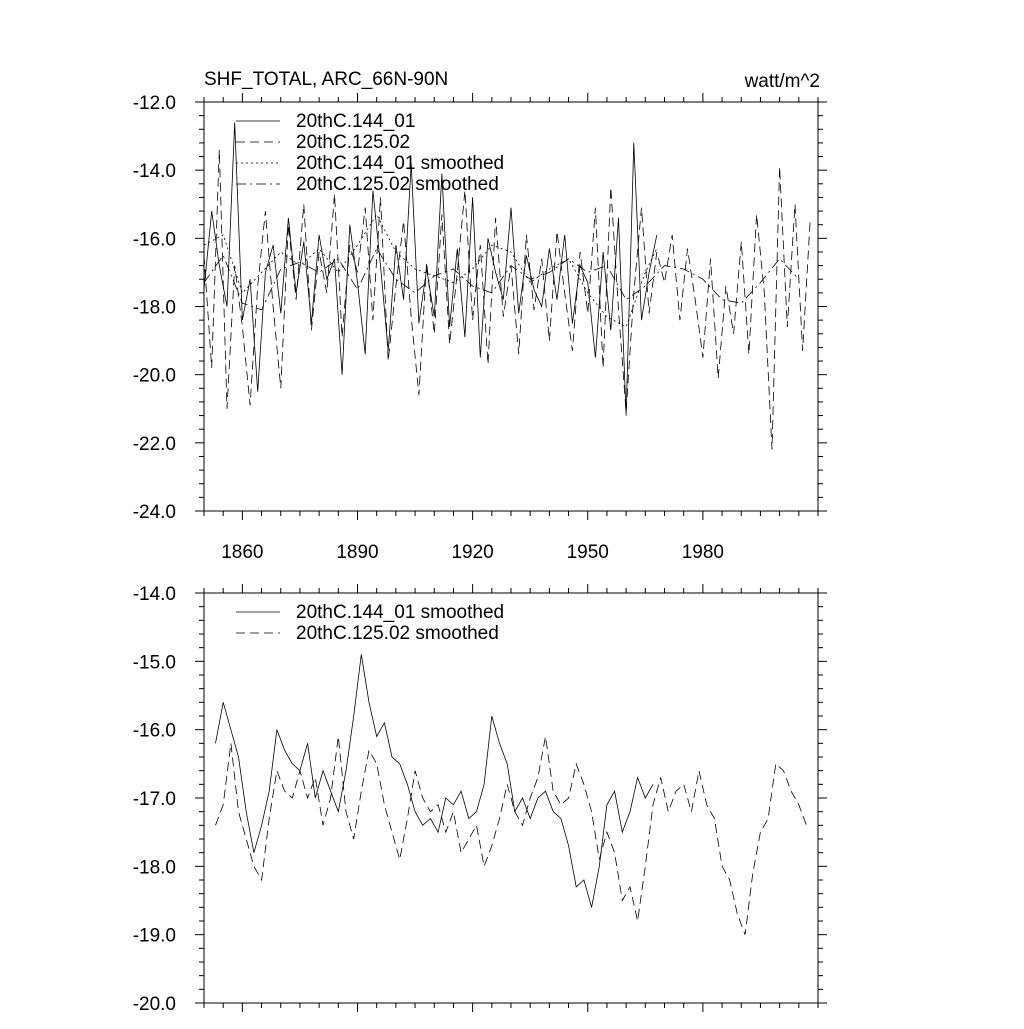 The width and height of the screenshot is (1024, 1029). I want to click on legend-label: 20thC.144_01, so click(355, 121).